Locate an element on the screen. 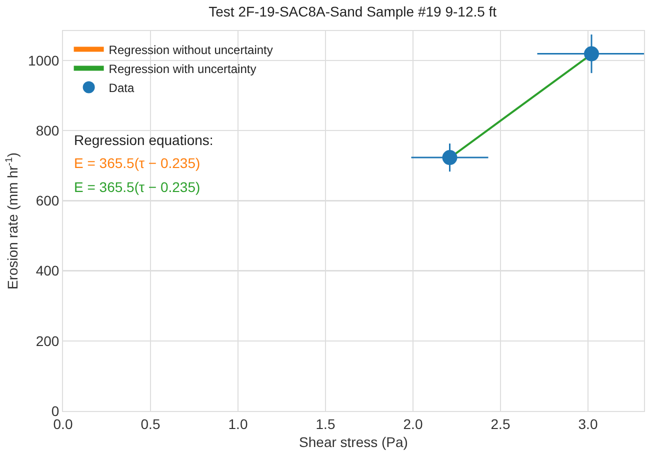 This screenshot has width=653, height=456. x-tick-label: 1.5 is located at coordinates (326, 424).